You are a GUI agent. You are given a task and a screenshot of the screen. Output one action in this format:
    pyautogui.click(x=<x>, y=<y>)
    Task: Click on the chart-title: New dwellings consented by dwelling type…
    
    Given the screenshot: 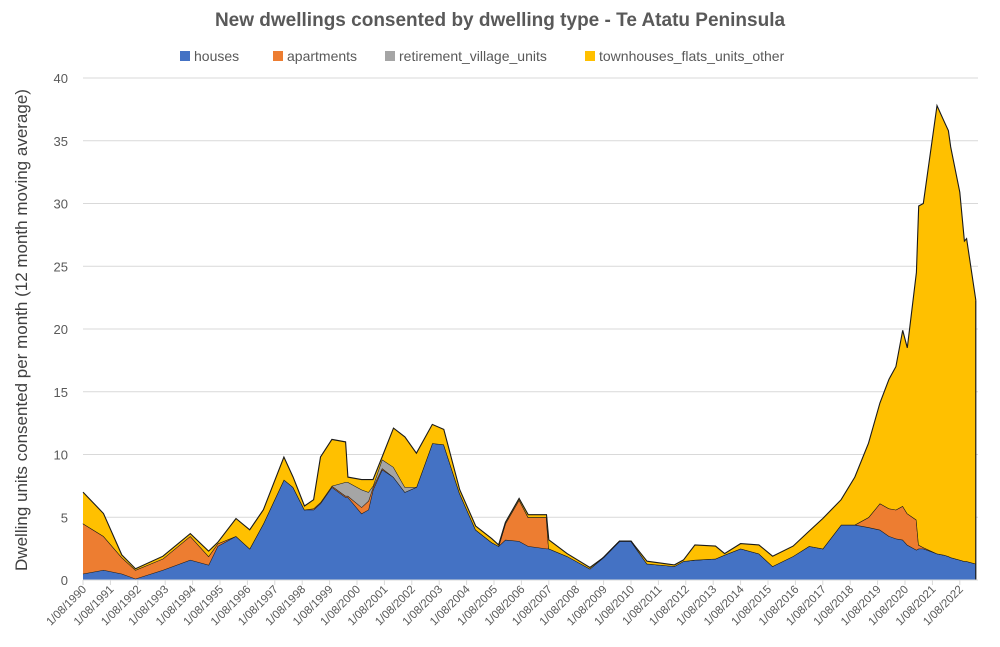 What is the action you would take?
    pyautogui.click(x=500, y=20)
    